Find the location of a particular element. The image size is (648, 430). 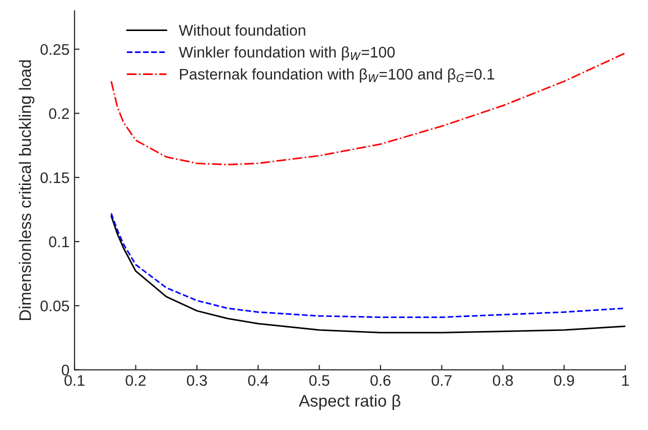

y-tick-label: 0 is located at coordinates (66, 370).